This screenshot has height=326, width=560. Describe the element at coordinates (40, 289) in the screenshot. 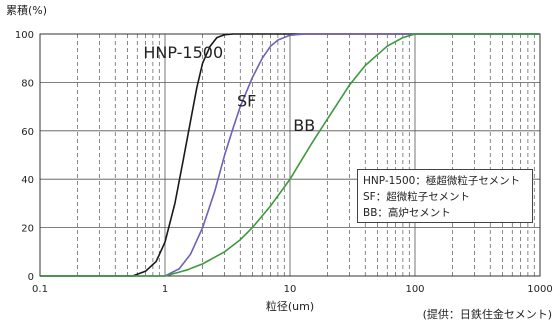

I see `x-tick-label: 0.1` at that location.